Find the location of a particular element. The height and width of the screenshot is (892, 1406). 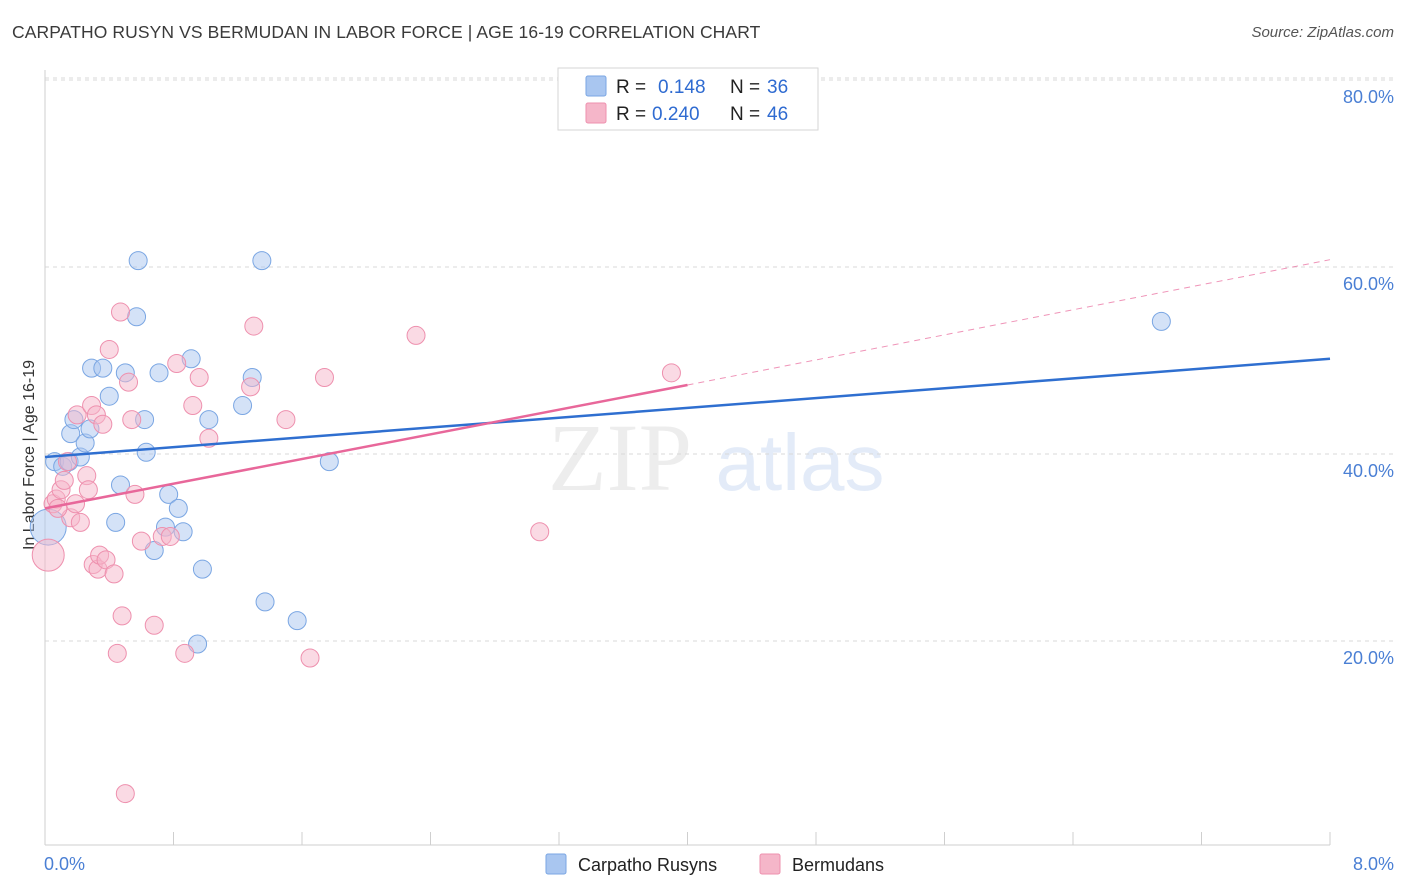

series-legend: Carpatho Rusyns Bermudans is located at coordinates (714, 864).